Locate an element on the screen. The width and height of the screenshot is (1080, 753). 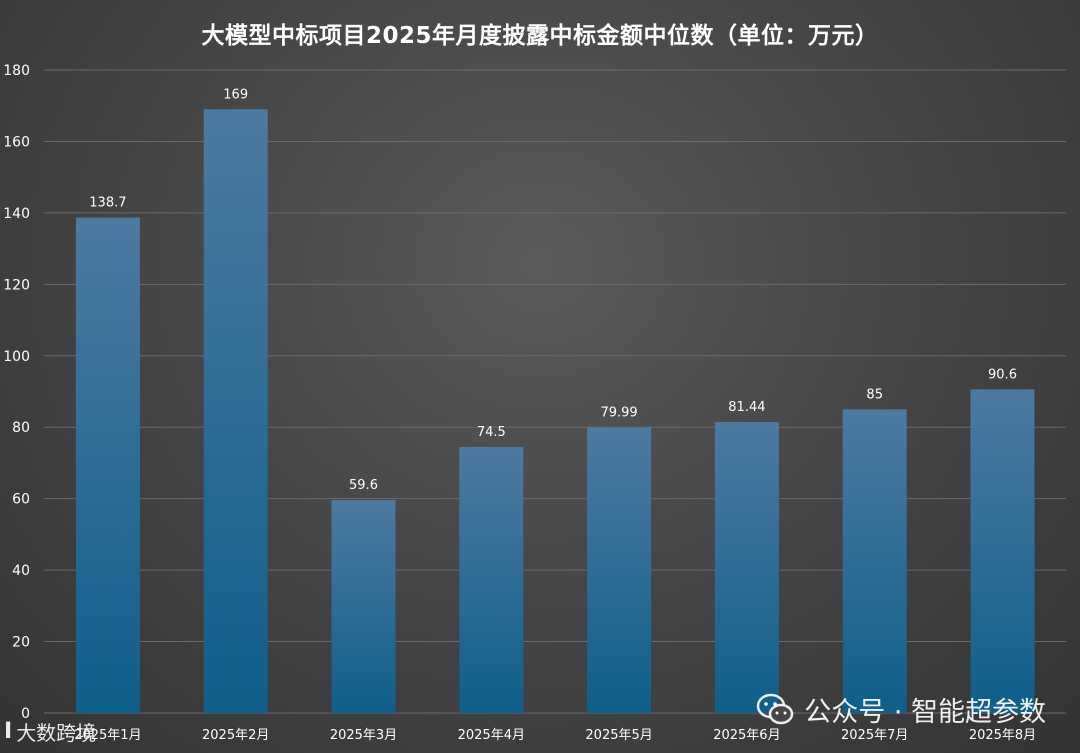
x-tick-label: 2025年8月 is located at coordinates (1002, 735).